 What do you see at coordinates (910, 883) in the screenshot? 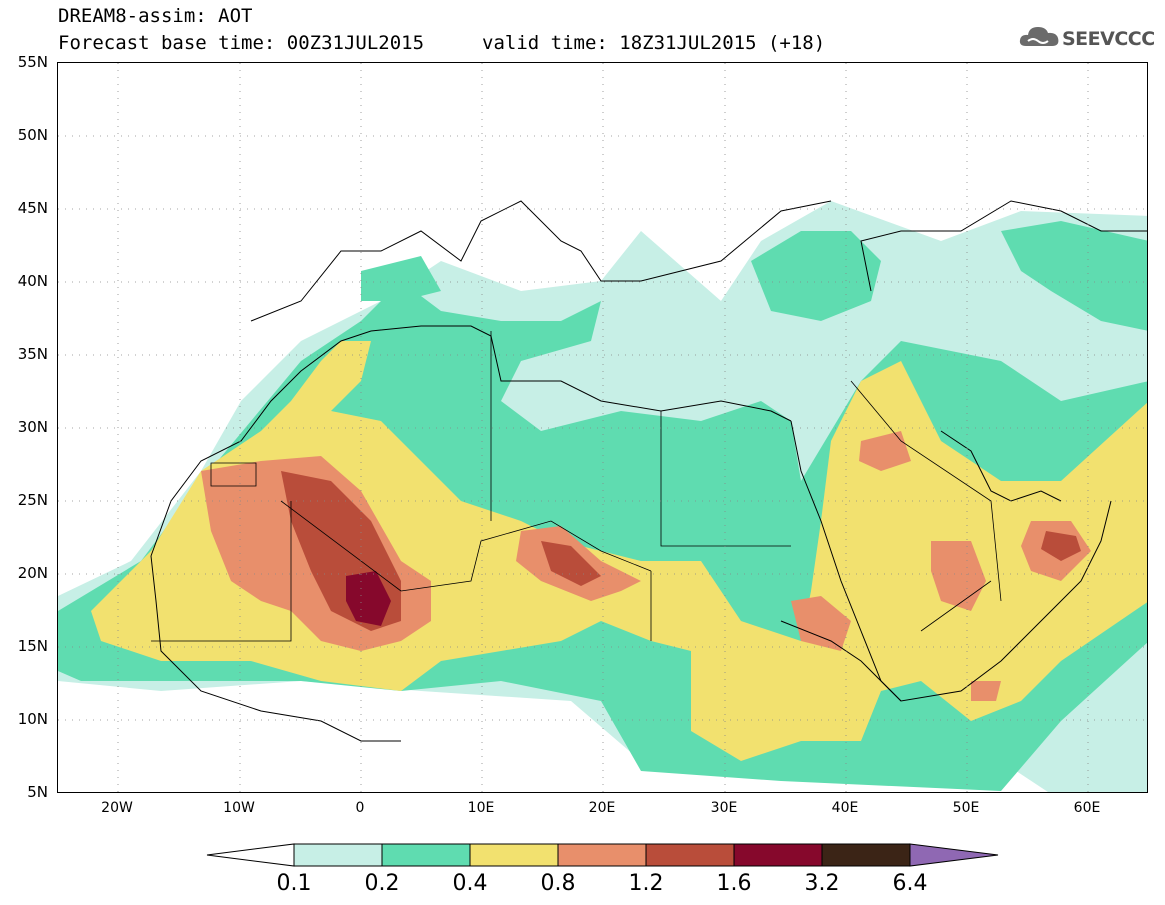
I see `colorbar-label-6-4: 6.4` at bounding box center [910, 883].